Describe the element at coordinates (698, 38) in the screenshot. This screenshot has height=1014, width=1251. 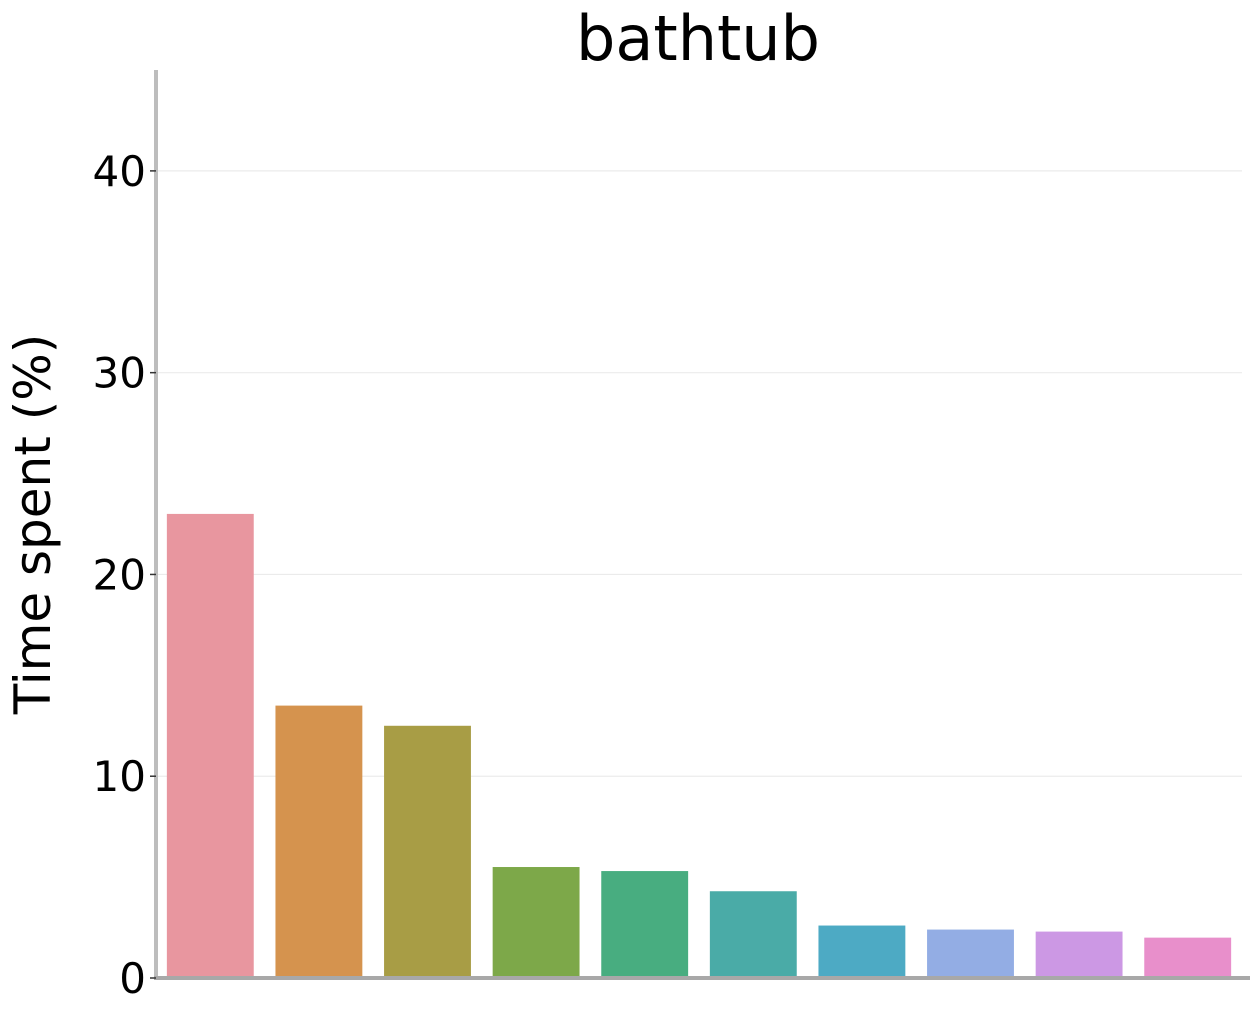
I see `chart-title: bathtub` at that location.